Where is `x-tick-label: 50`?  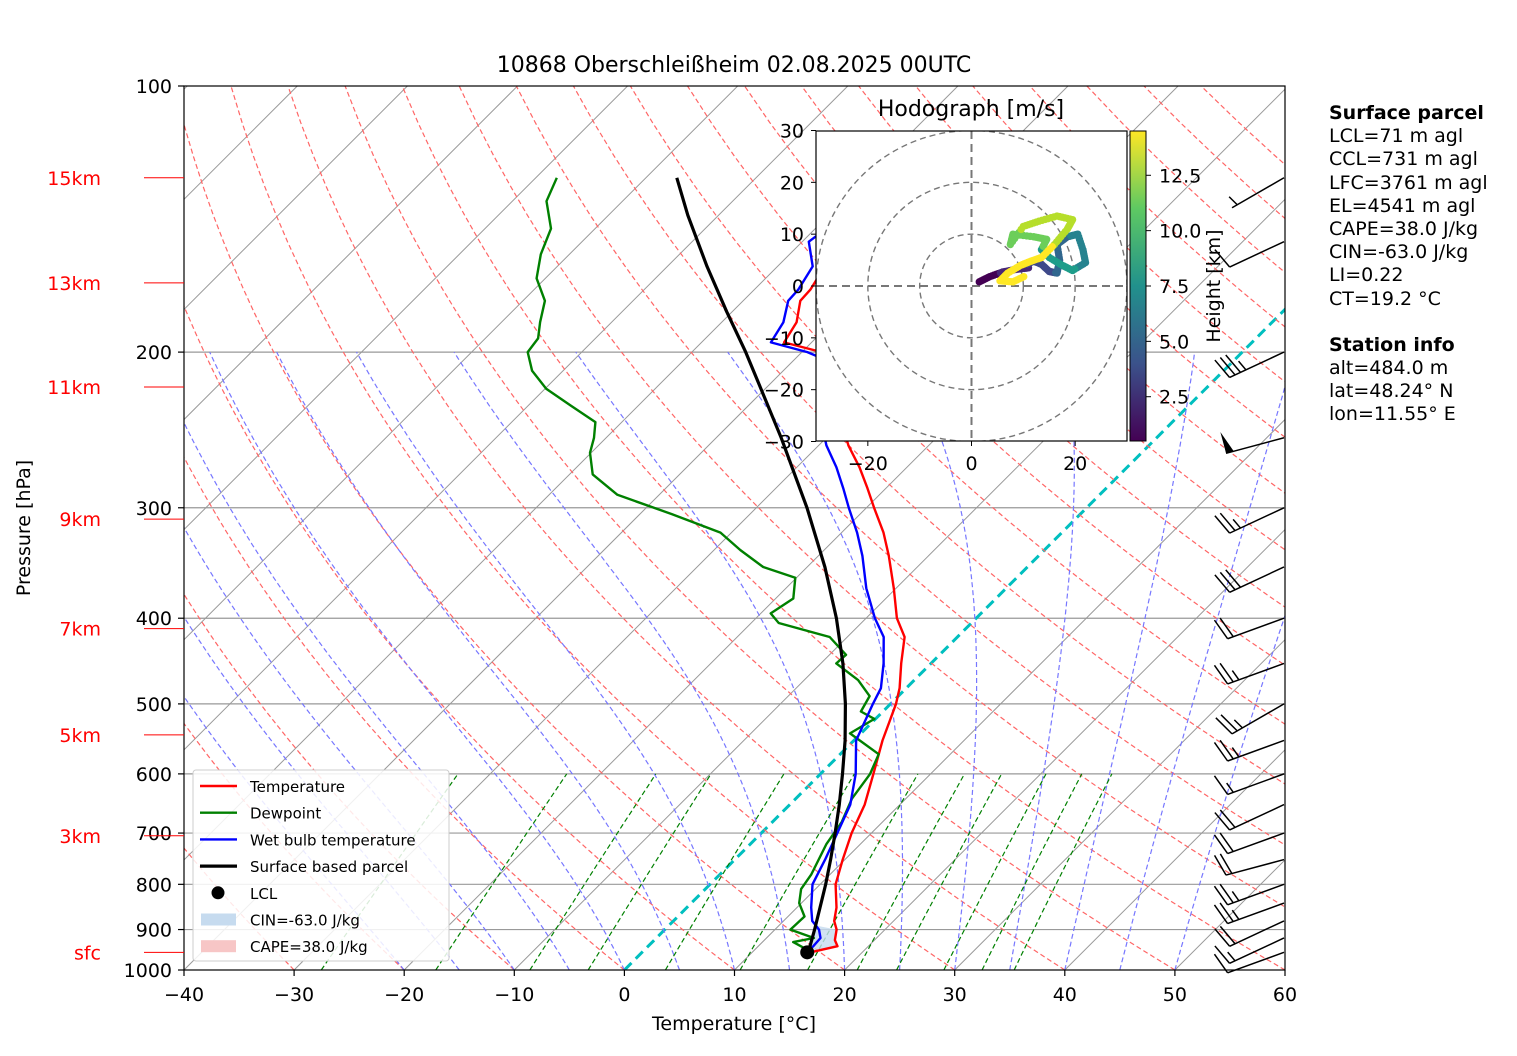 x-tick-label: 50 is located at coordinates (1175, 995).